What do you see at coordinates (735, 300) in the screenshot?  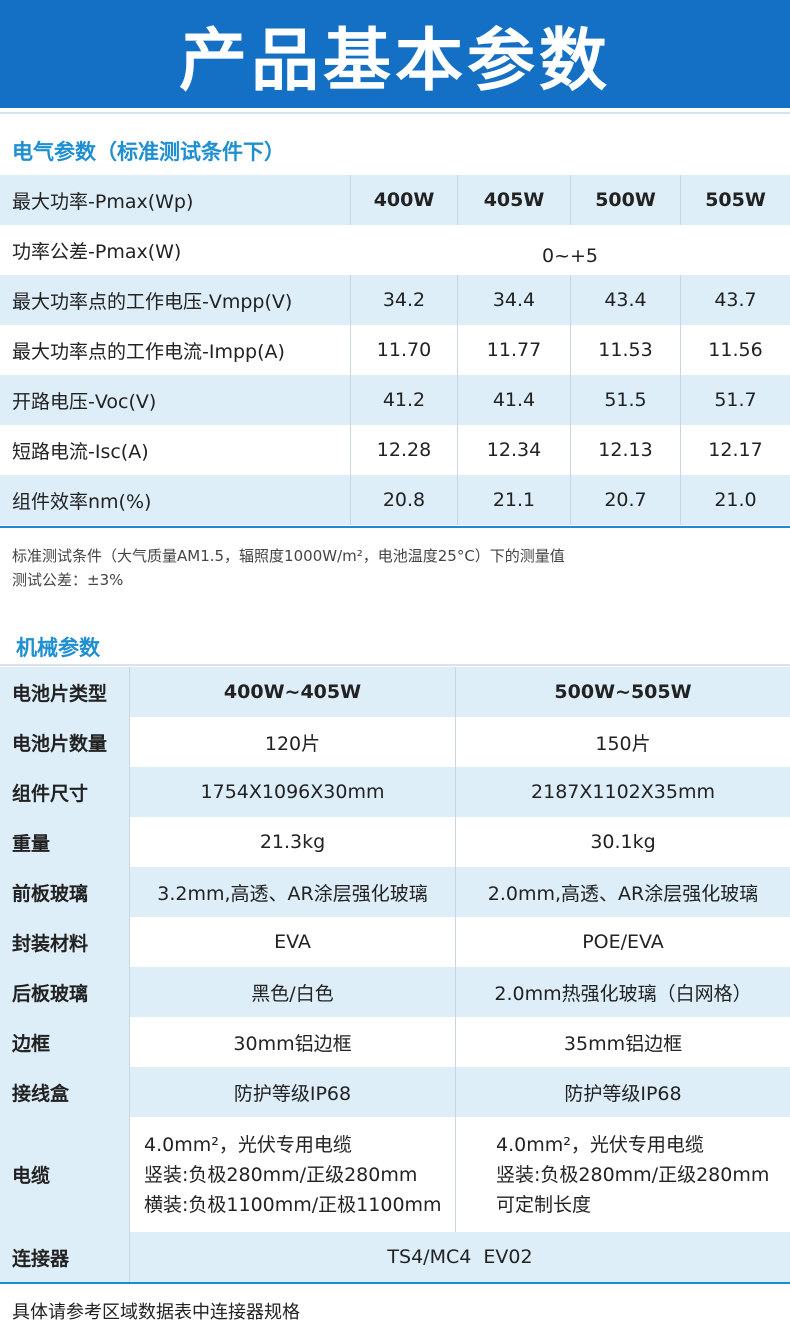 I see `value: 43.7` at bounding box center [735, 300].